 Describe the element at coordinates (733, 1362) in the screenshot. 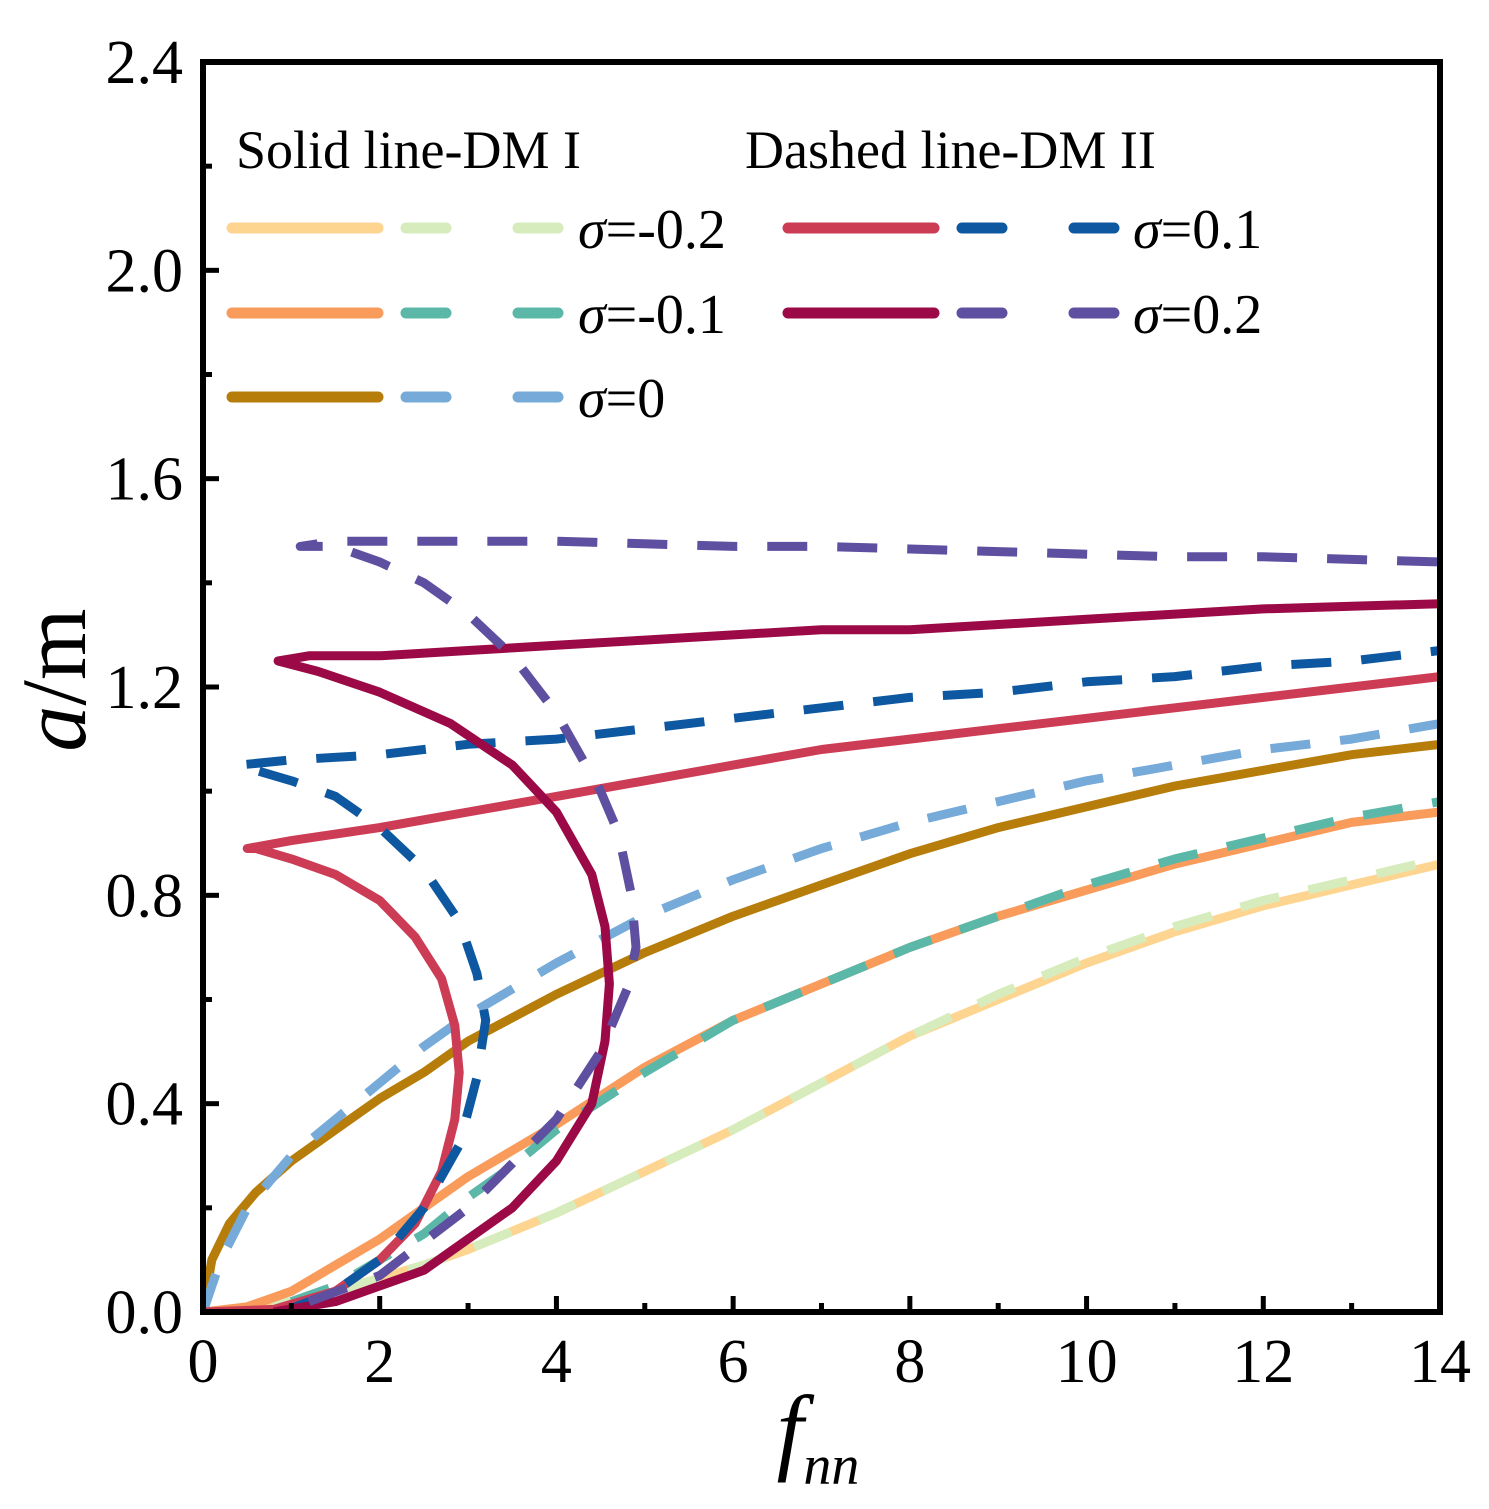

I see `x-tick-label: 6` at that location.